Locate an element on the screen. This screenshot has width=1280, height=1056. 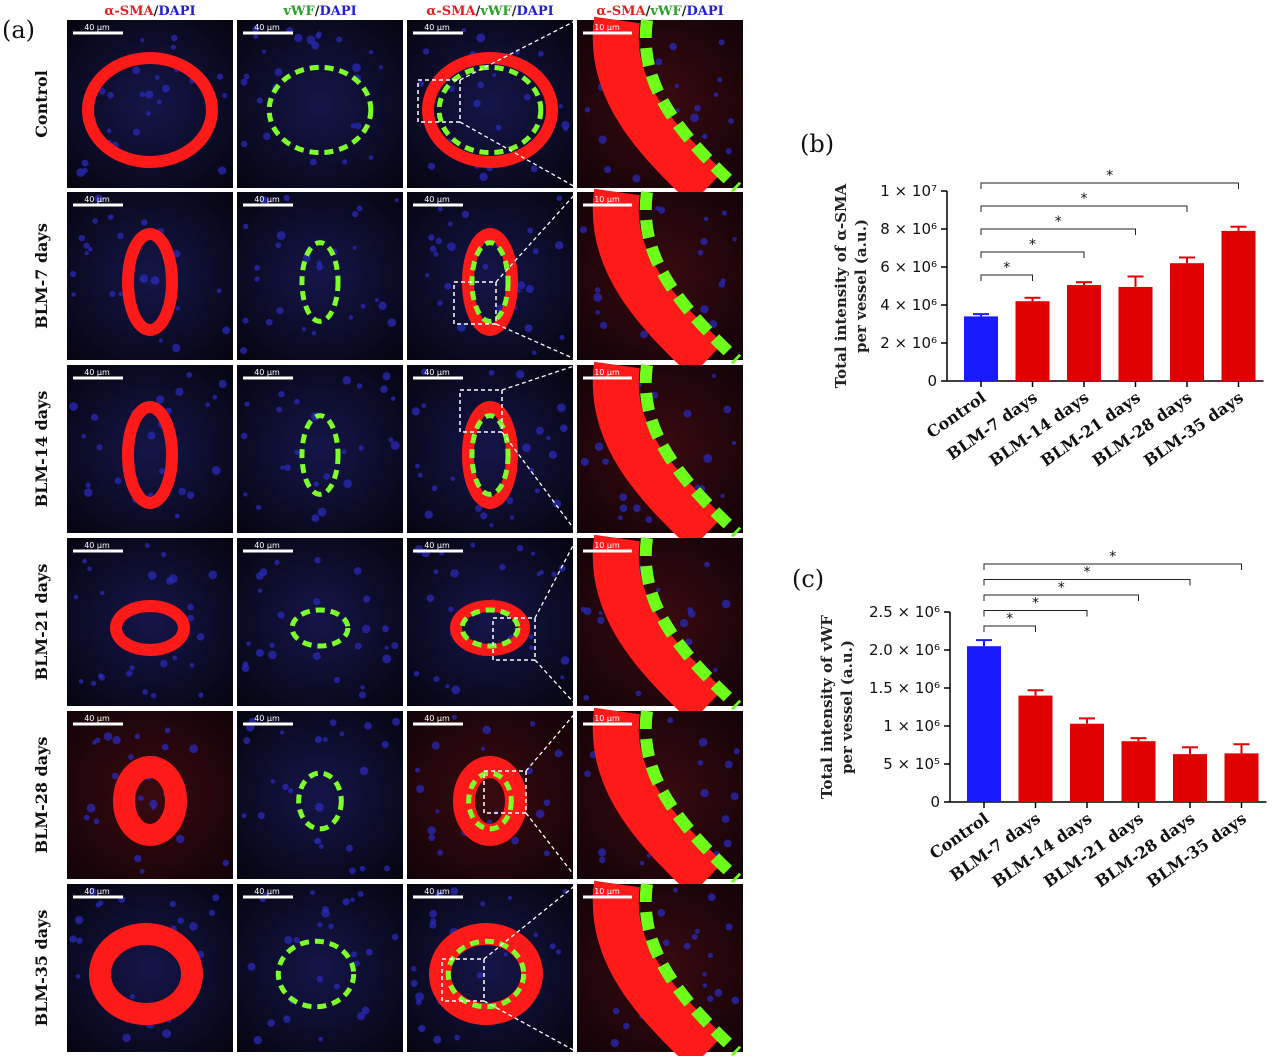
row-label: Control is located at coordinates (41, 104).